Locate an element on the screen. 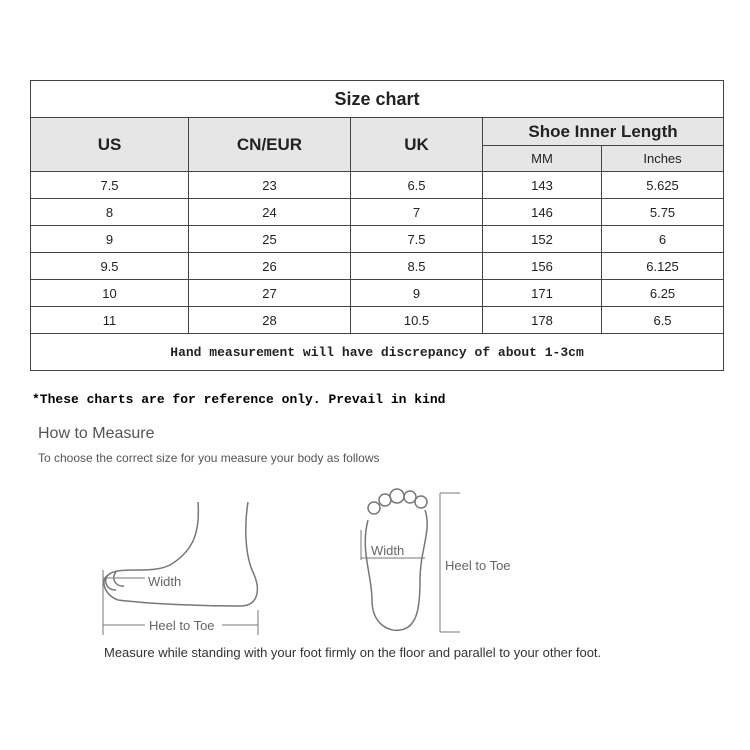 The image size is (750, 750). table-row: 10 27 9 171 6.25 is located at coordinates (377, 293).